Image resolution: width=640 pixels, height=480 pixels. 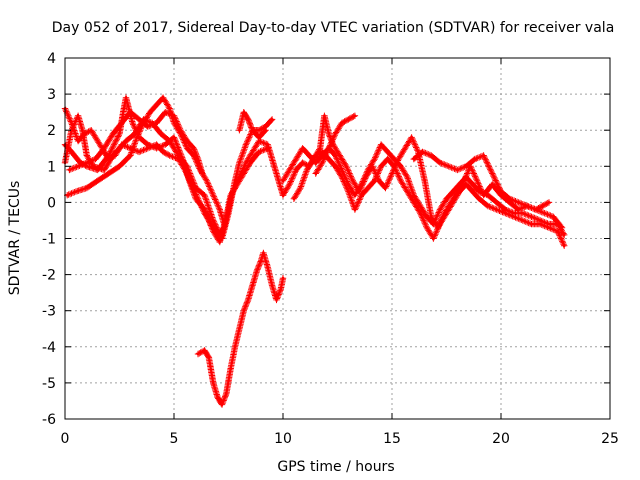 I want to click on x-tick-label: 10, so click(x=283, y=439).